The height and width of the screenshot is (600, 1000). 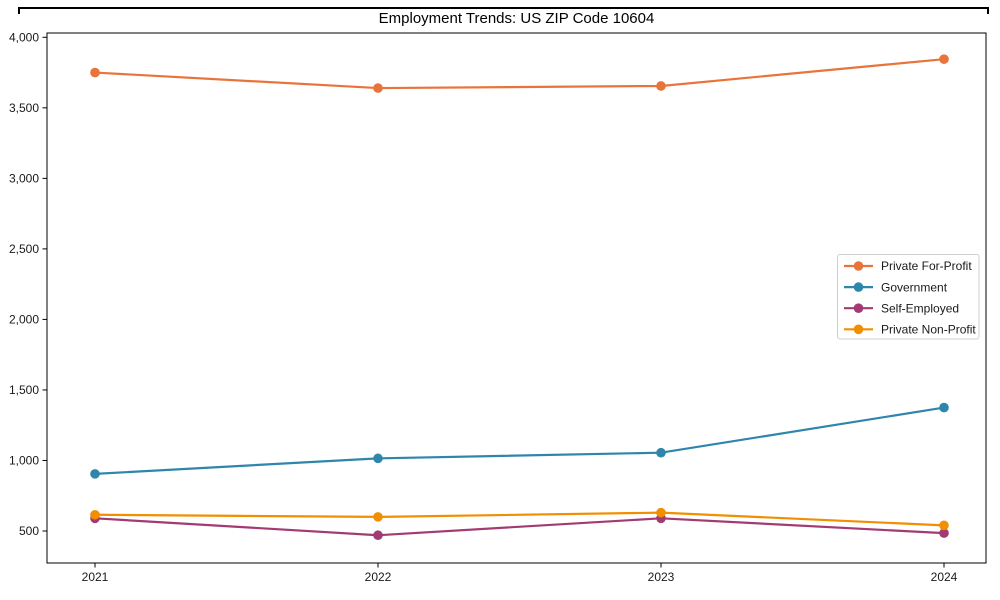 What do you see at coordinates (24, 179) in the screenshot?
I see `y-axis-tick-label: 3,000` at bounding box center [24, 179].